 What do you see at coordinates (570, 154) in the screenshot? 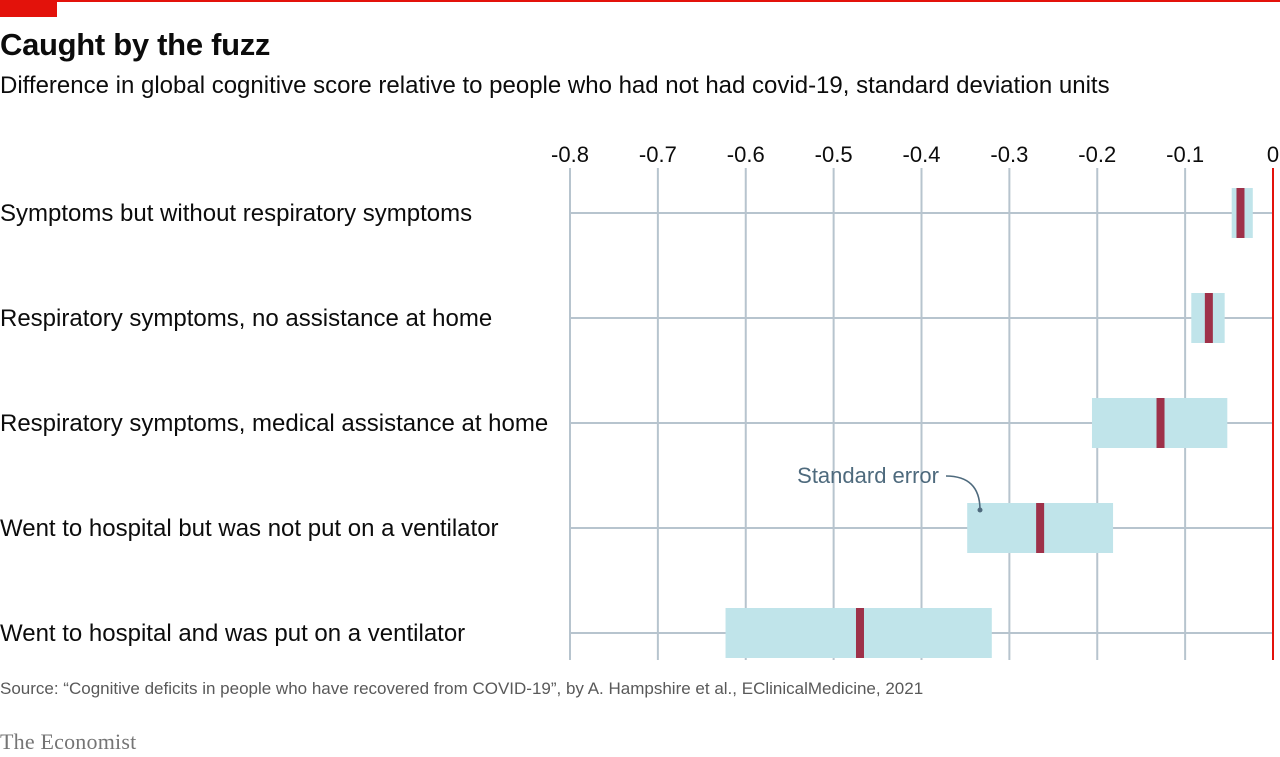
I see `x-tick-label: -0.8` at bounding box center [570, 154].